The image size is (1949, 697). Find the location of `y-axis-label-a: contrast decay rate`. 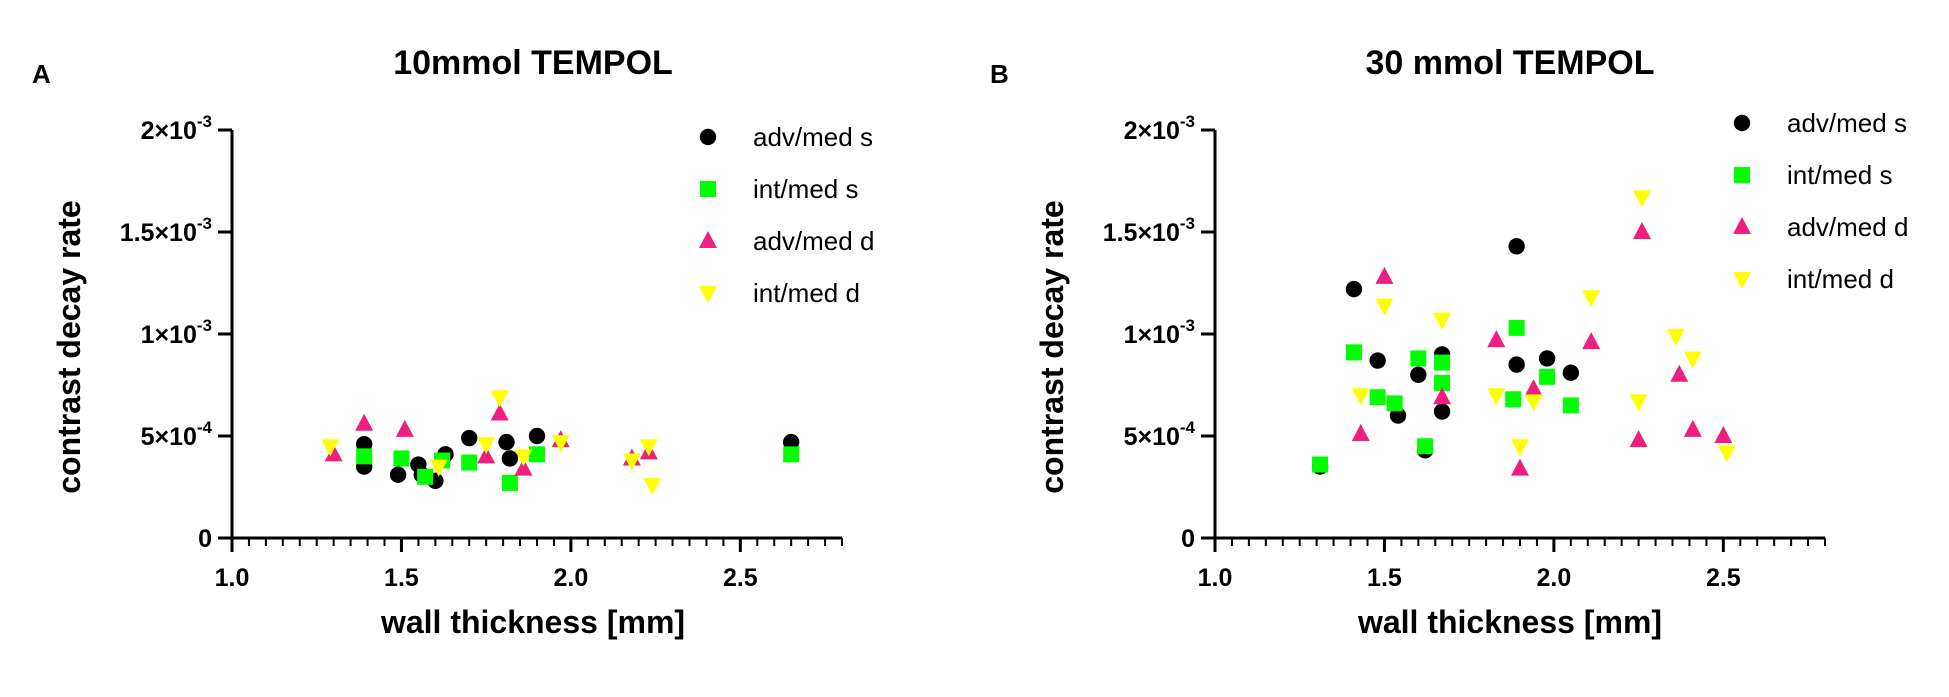

y-axis-label-a: contrast decay rate is located at coordinates (69, 346).